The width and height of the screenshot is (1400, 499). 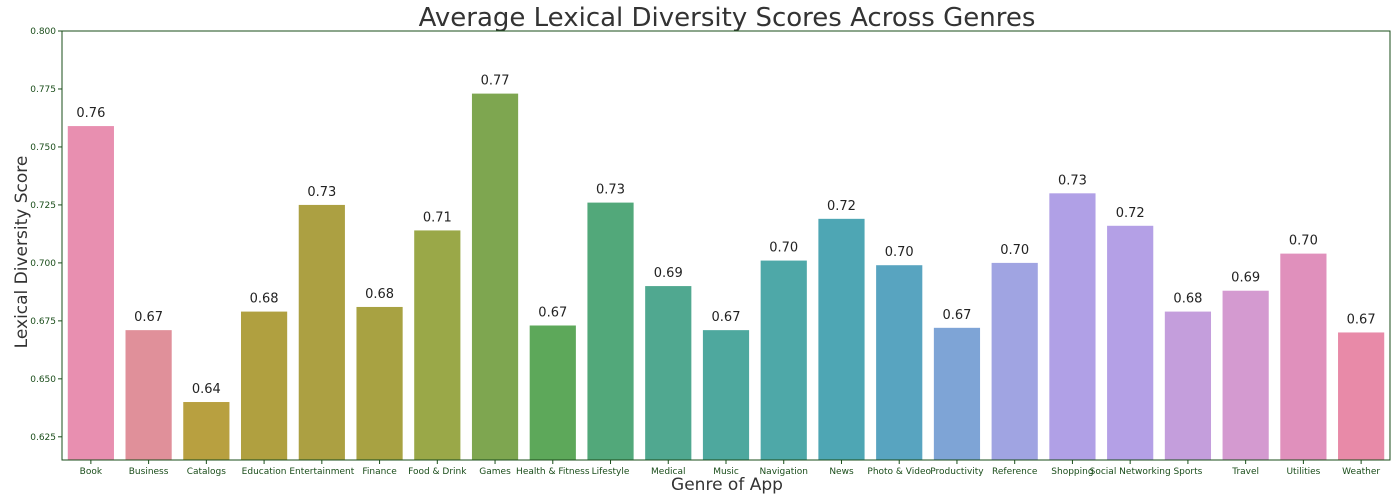 What do you see at coordinates (841, 472) in the screenshot?
I see `x-tick-label: News` at bounding box center [841, 472].